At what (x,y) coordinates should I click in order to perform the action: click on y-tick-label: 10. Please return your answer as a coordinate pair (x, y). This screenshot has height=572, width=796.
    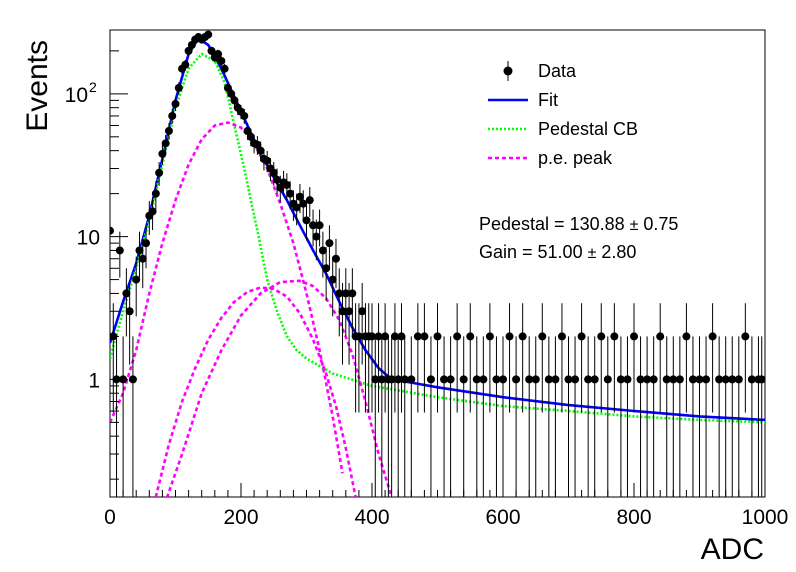
    Looking at the image, I should click on (88, 238).